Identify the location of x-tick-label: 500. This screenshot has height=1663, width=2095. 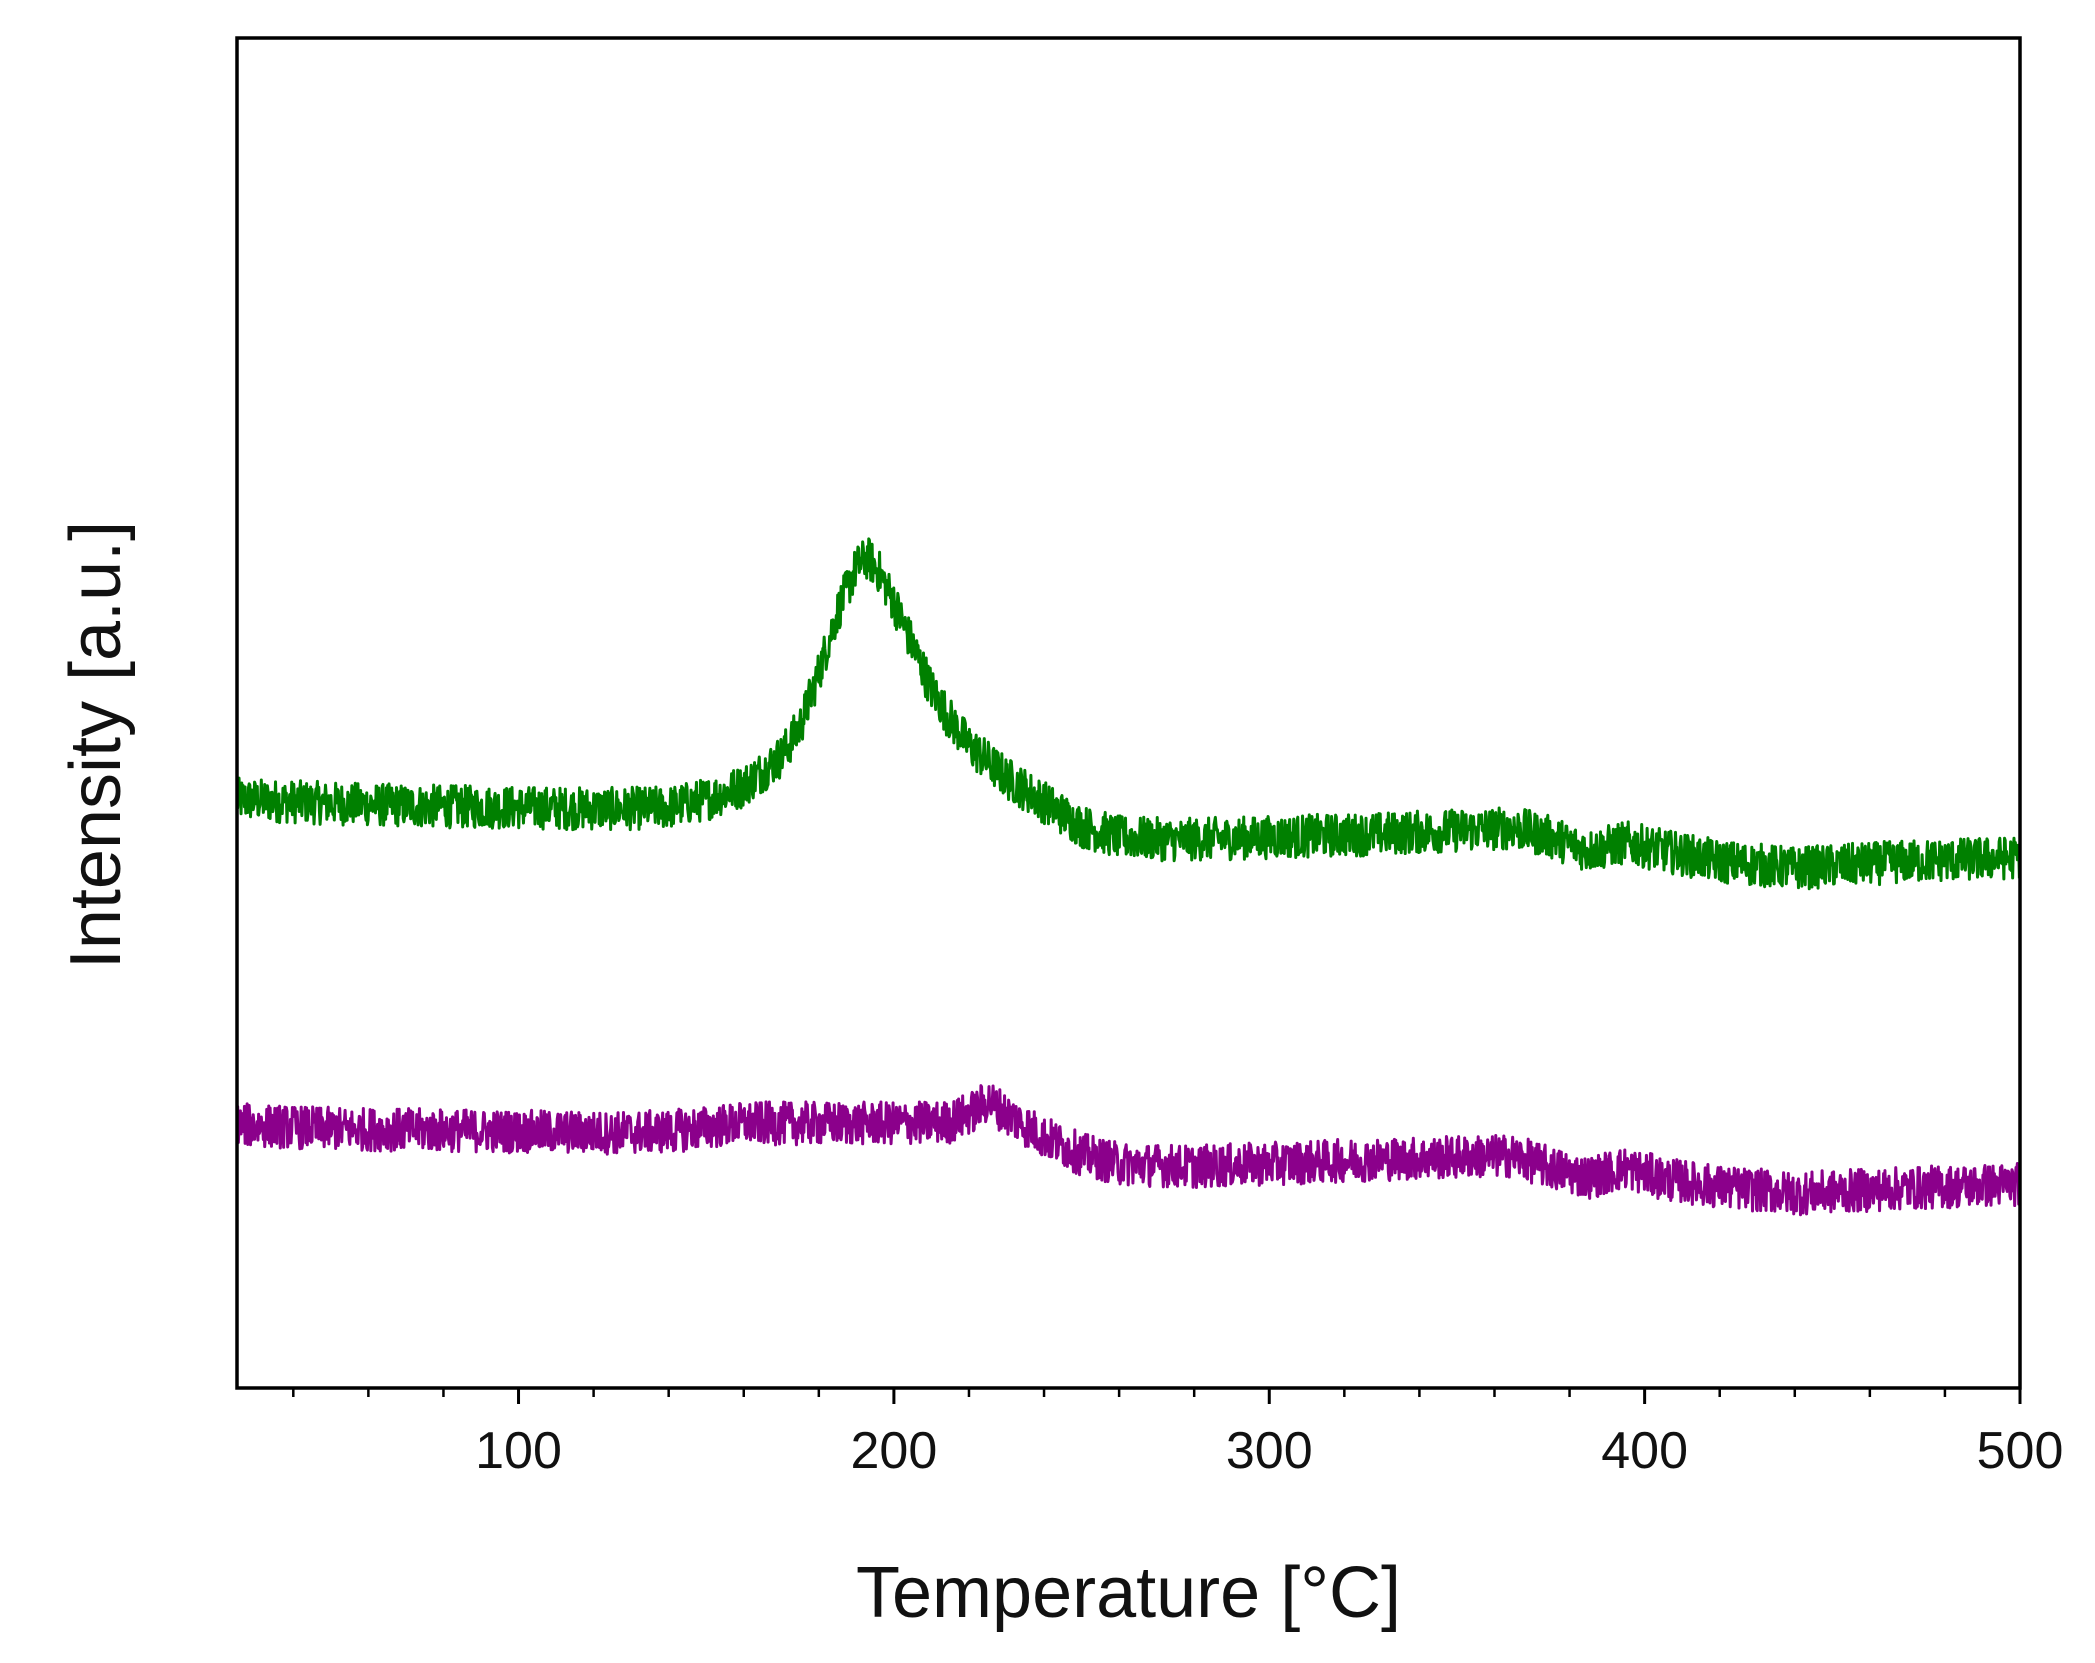
(2020, 1451).